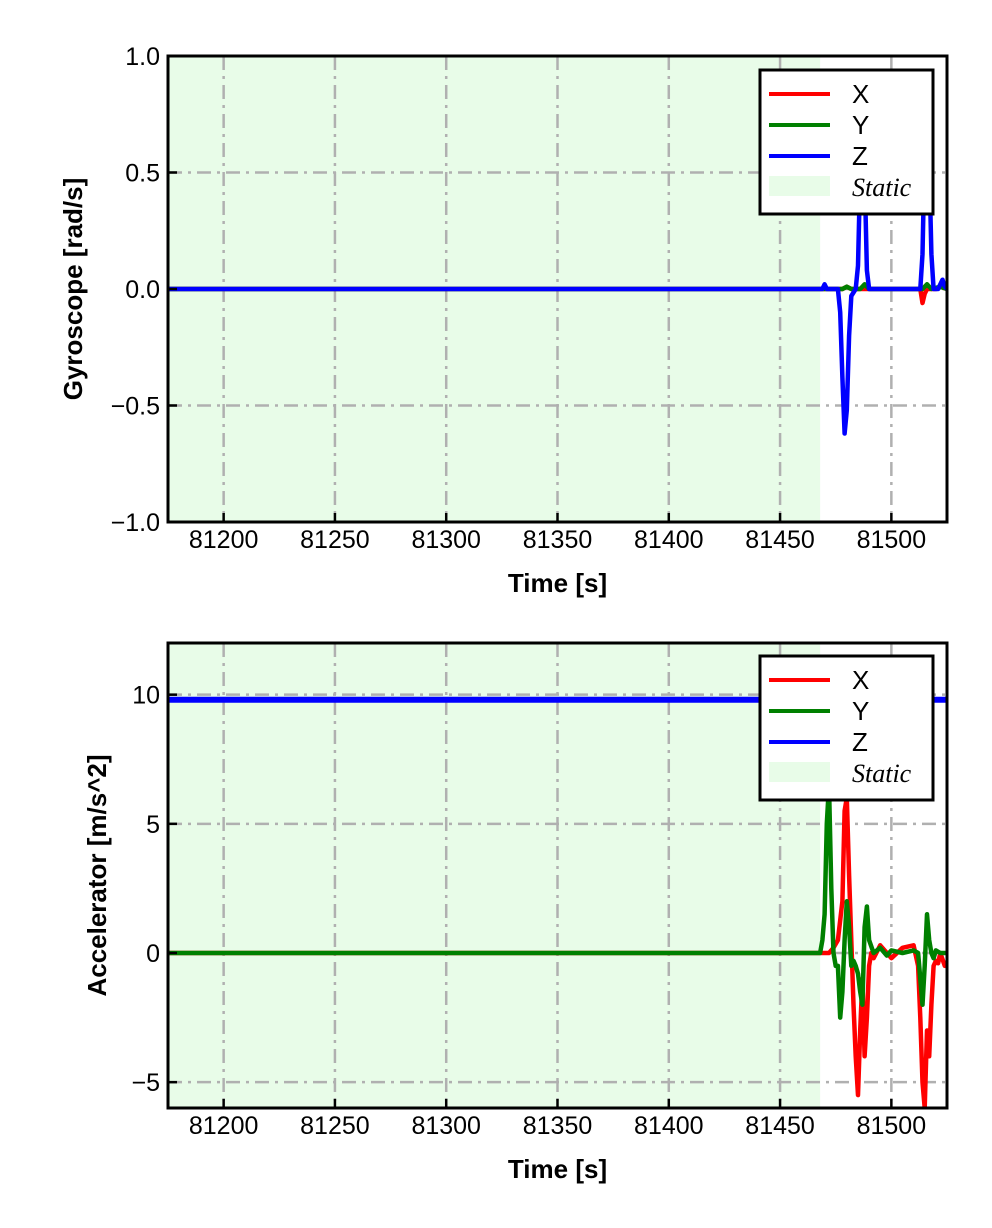 The image size is (992, 1228). I want to click on y-tick-label: 5, so click(153, 825).